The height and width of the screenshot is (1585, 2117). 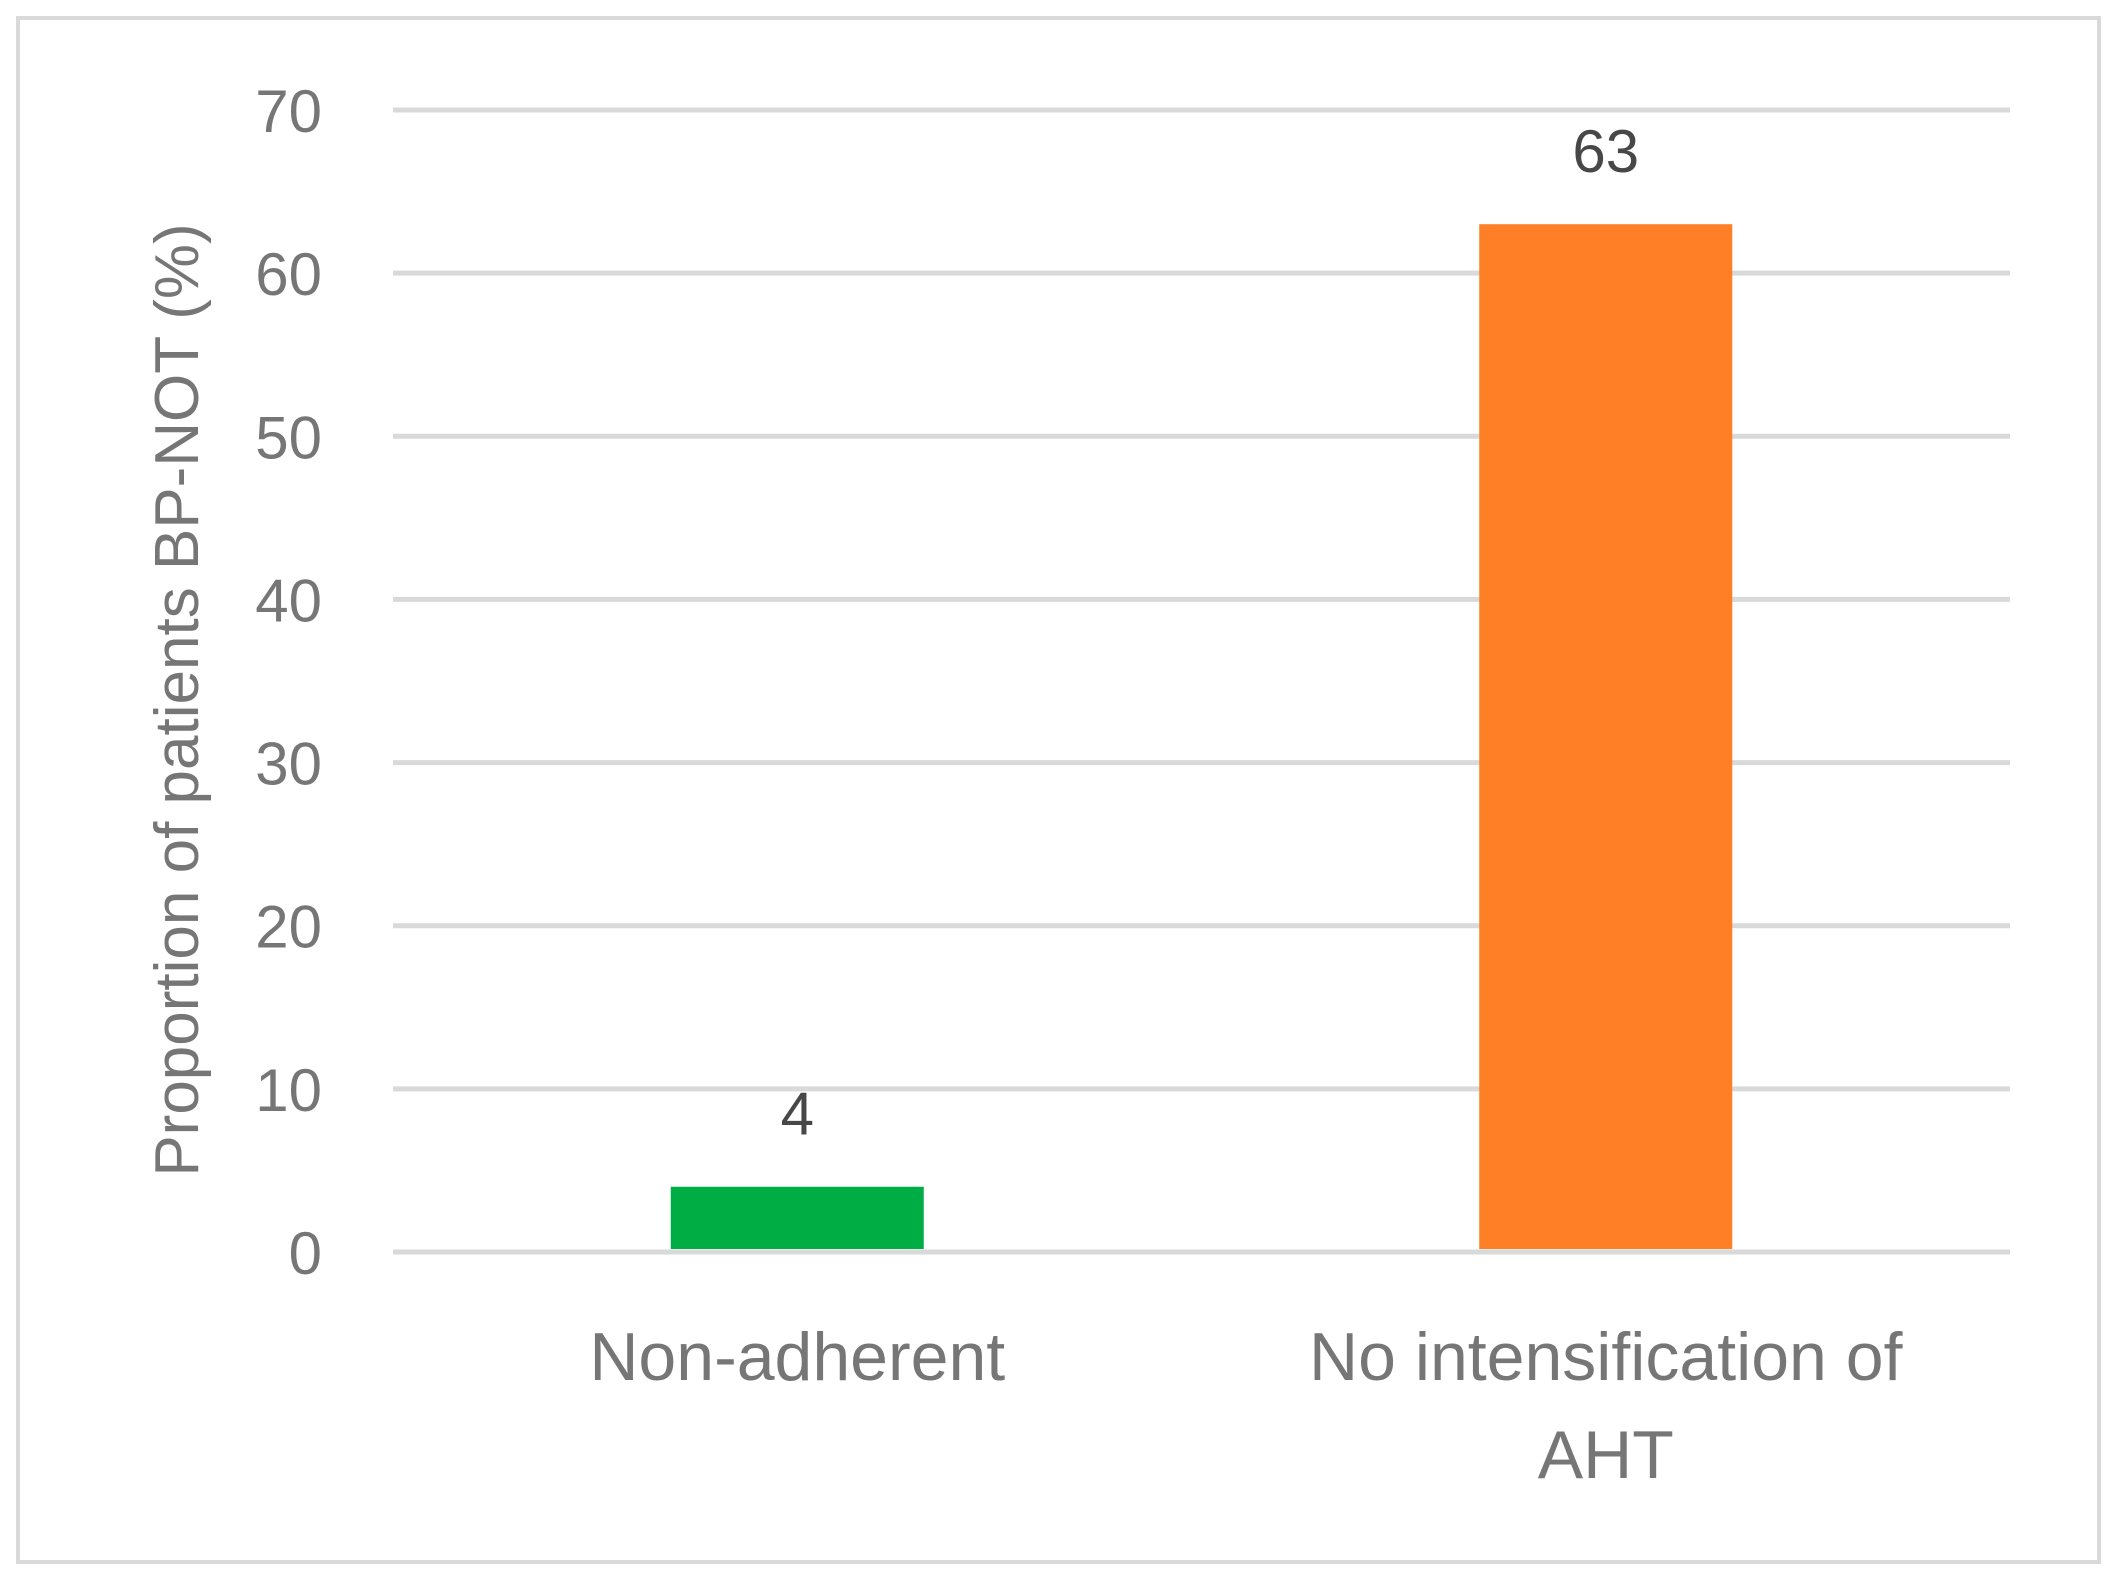 What do you see at coordinates (288, 274) in the screenshot?
I see `y-tick-label: 60` at bounding box center [288, 274].